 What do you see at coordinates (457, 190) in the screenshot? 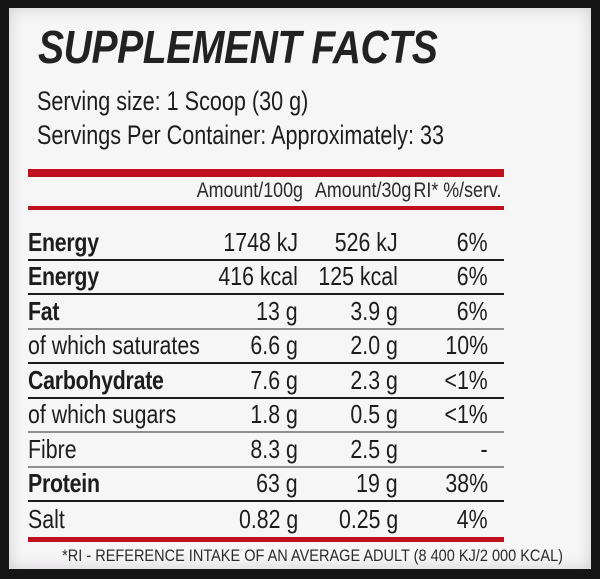
I see `table-header-ri-serv: RI* %/serv.` at bounding box center [457, 190].